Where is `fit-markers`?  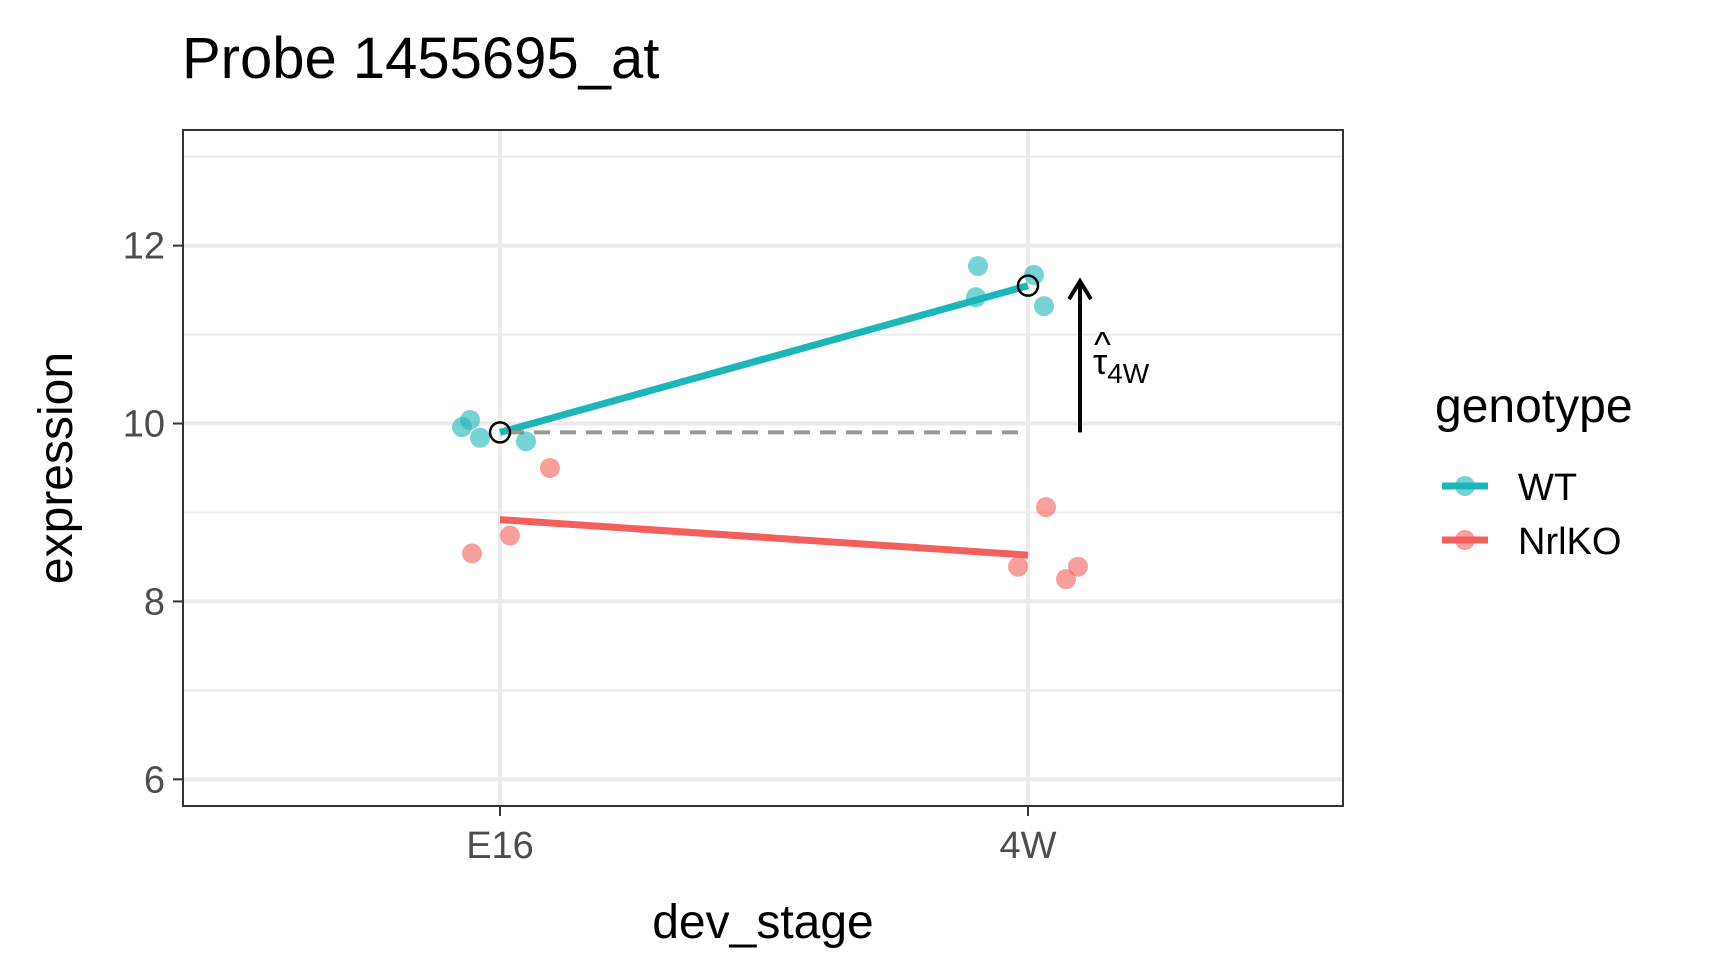 fit-markers is located at coordinates (764, 359).